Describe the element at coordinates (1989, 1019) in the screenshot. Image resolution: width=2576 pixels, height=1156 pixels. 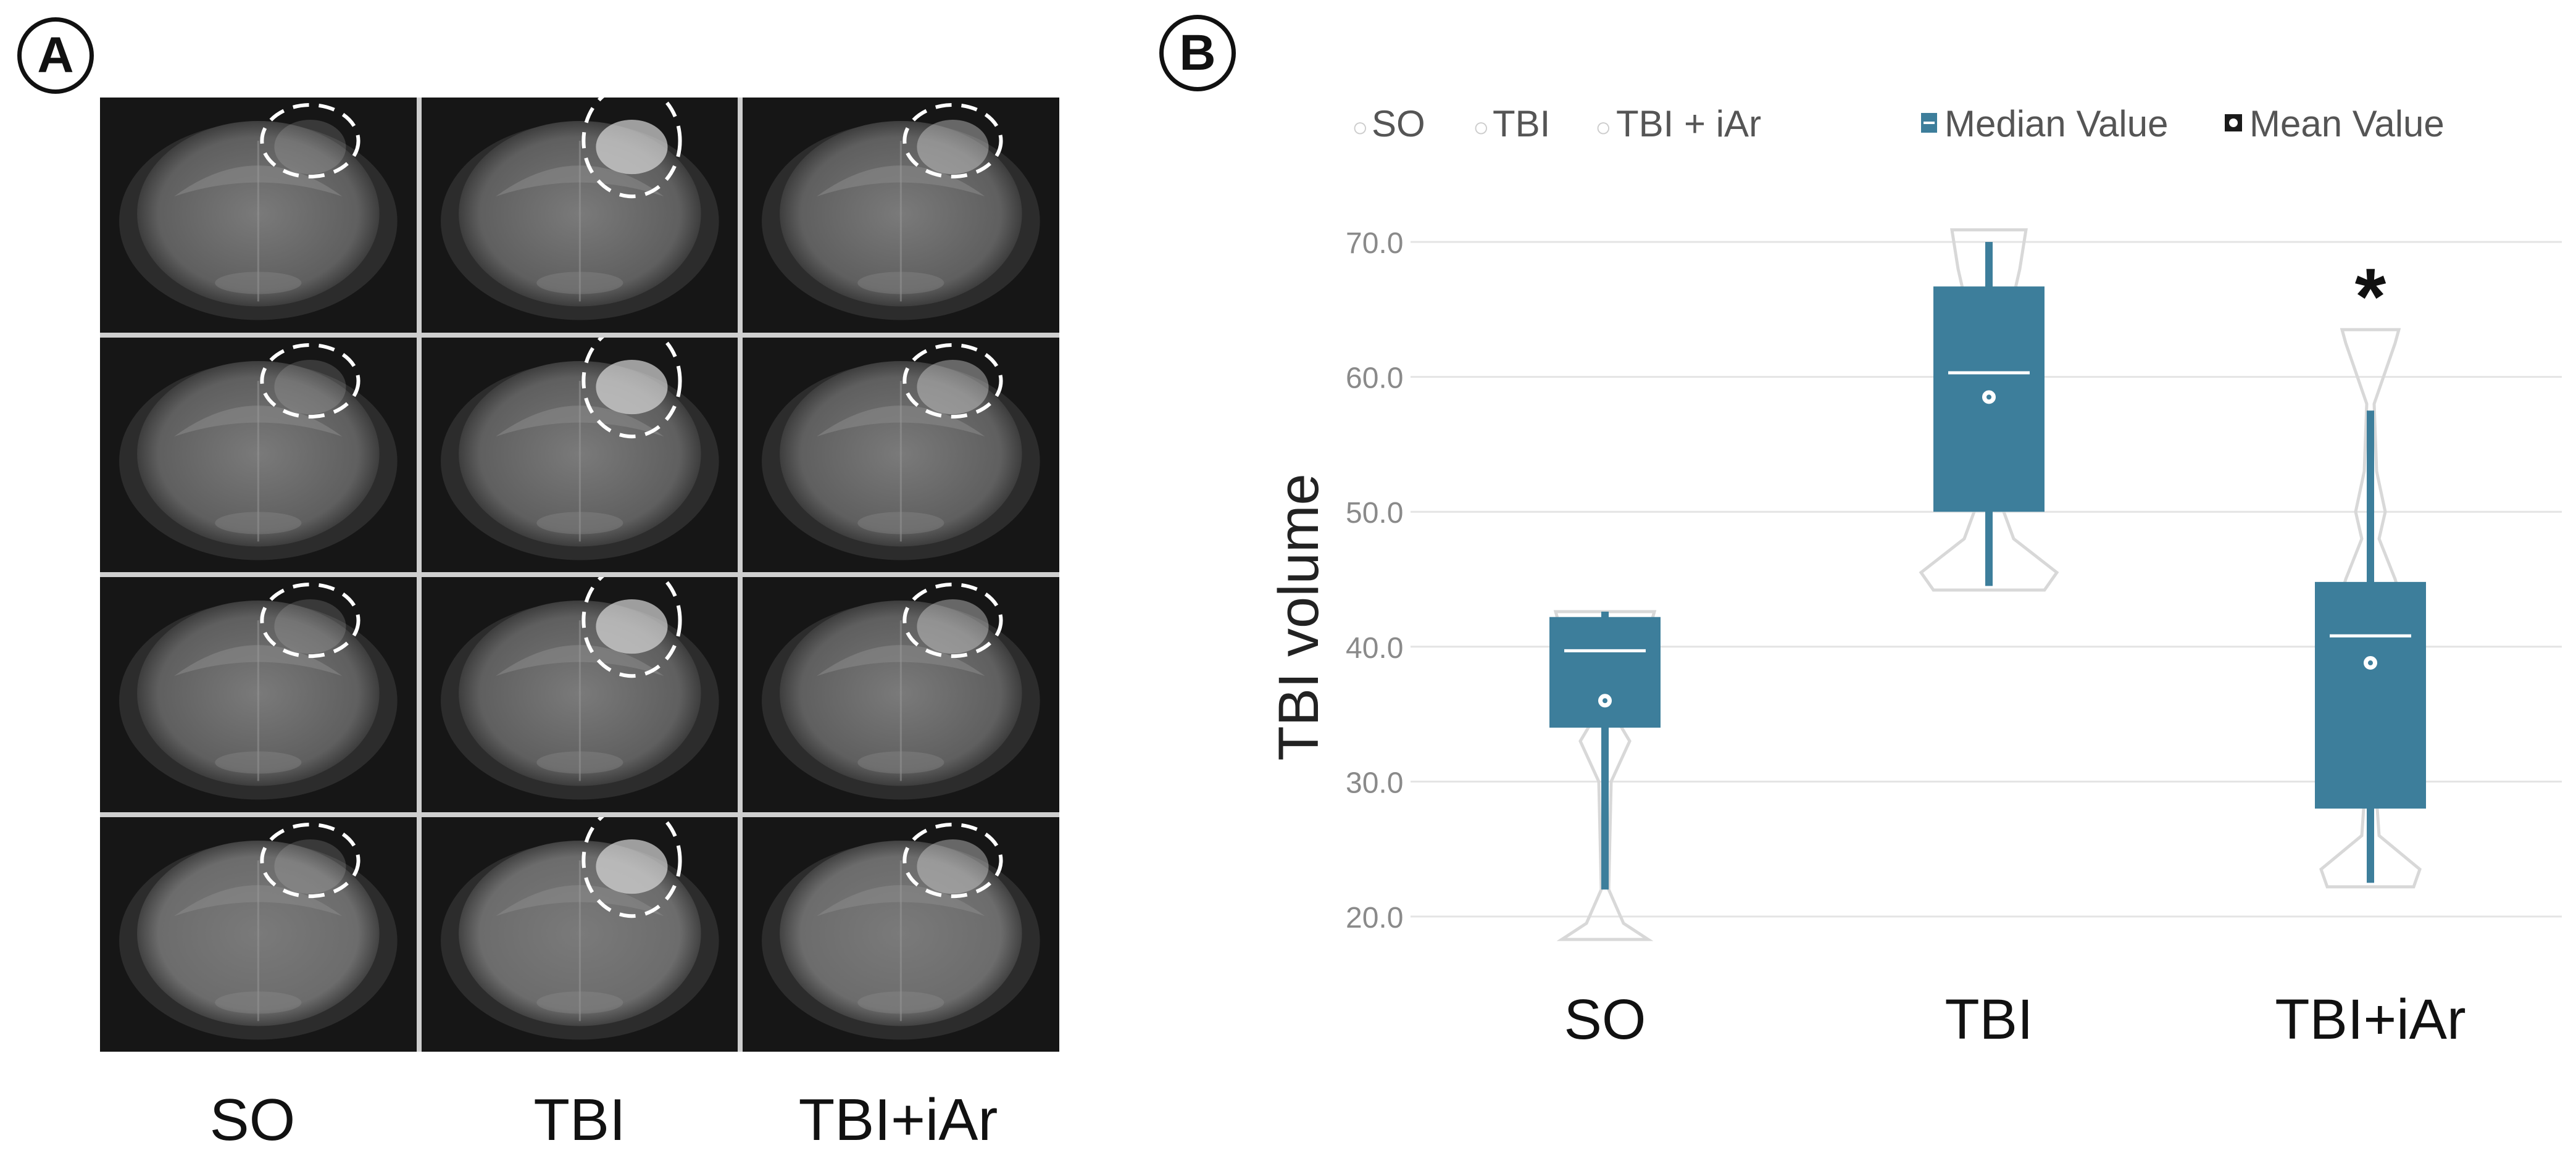
I see `x-category-label: TBI` at that location.